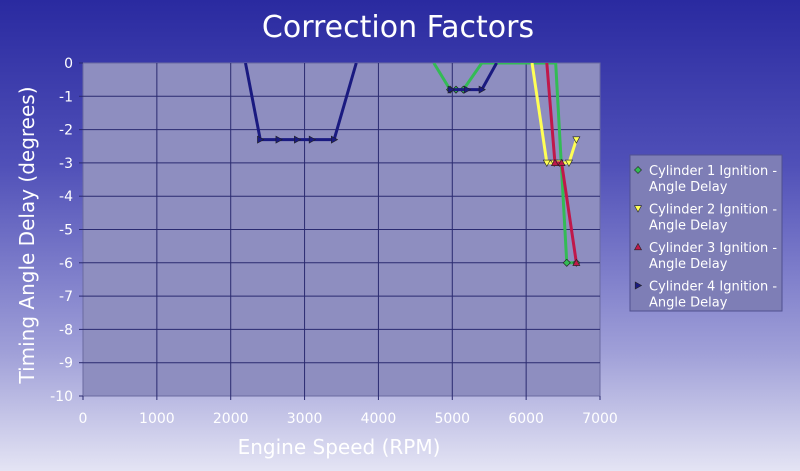 The width and height of the screenshot is (800, 471). What do you see at coordinates (66, 197) in the screenshot?
I see `y-tick-label: -4` at bounding box center [66, 197].